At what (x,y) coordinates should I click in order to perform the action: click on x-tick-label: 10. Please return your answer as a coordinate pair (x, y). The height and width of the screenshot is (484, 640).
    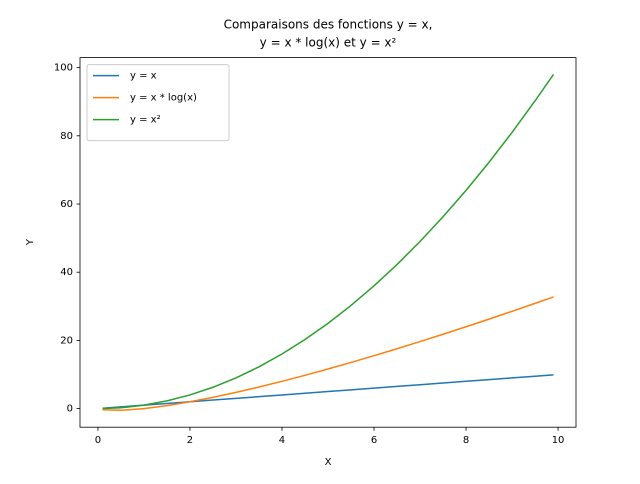
    Looking at the image, I should click on (558, 440).